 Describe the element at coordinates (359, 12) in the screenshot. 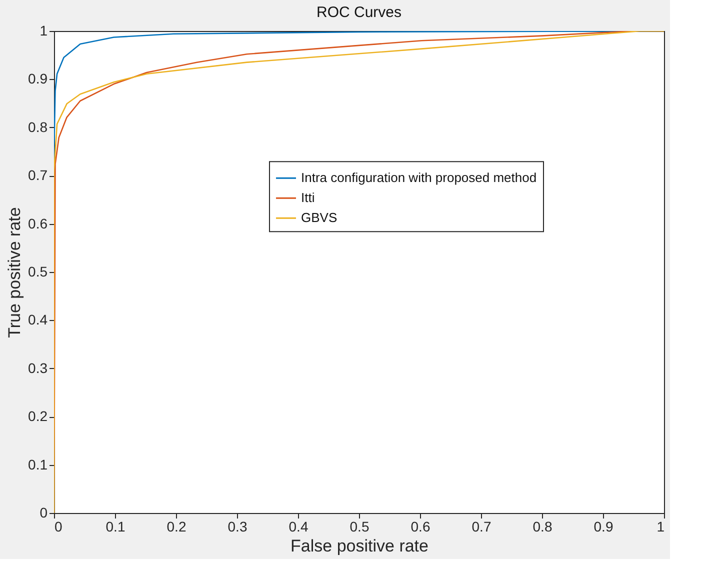

I see `chart-title: ROC Curves` at that location.